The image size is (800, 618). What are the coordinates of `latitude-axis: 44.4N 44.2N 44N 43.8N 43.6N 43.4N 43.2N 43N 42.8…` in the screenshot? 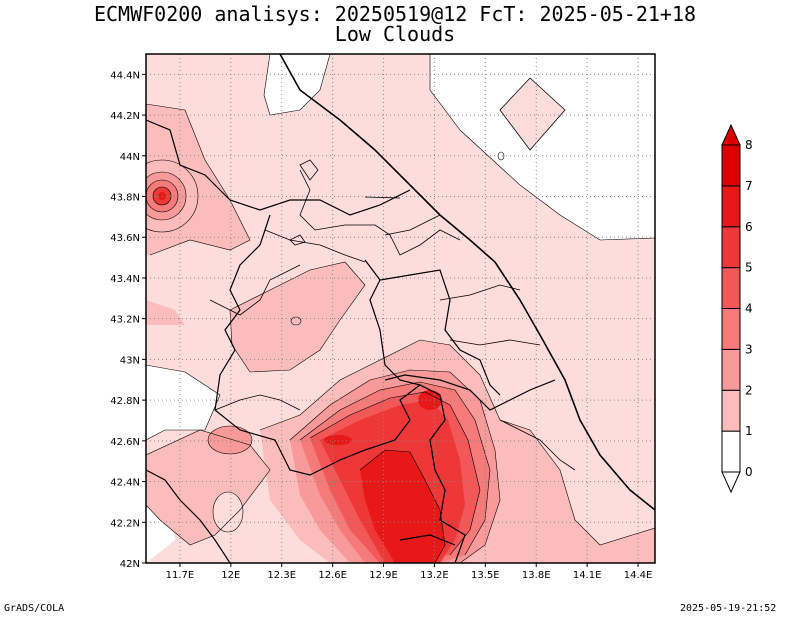 It's located at (128, 320).